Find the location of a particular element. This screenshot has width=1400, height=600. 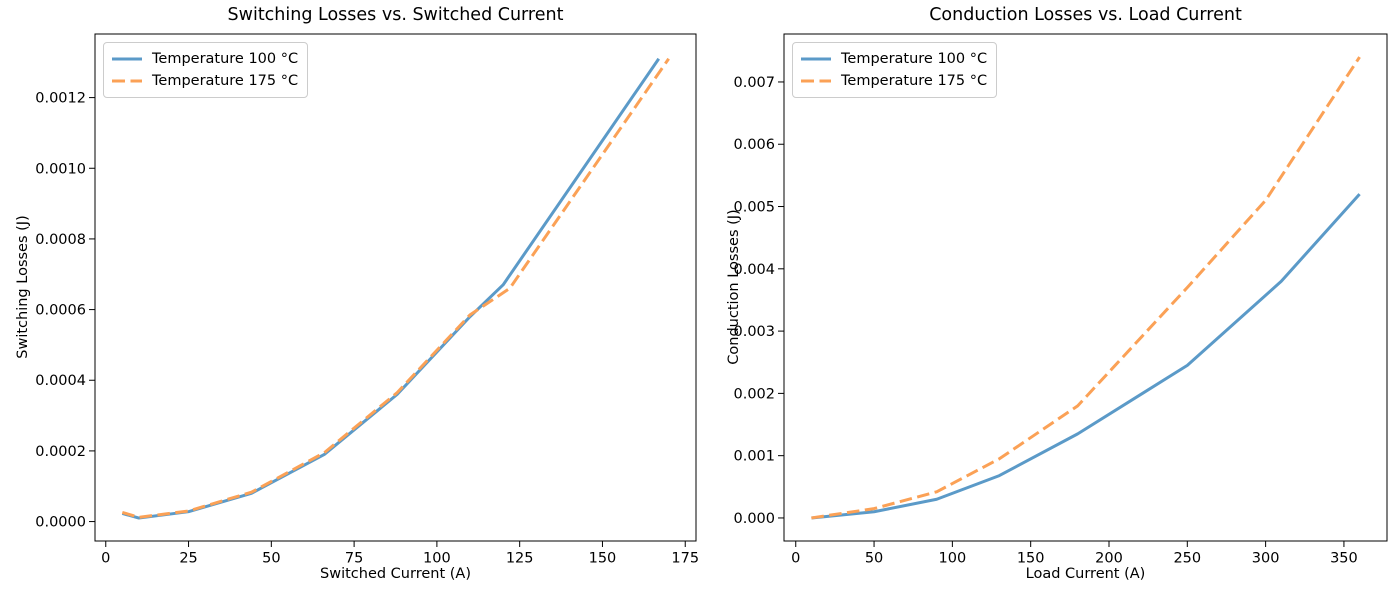

x-tick-label: 75 is located at coordinates (354, 559).